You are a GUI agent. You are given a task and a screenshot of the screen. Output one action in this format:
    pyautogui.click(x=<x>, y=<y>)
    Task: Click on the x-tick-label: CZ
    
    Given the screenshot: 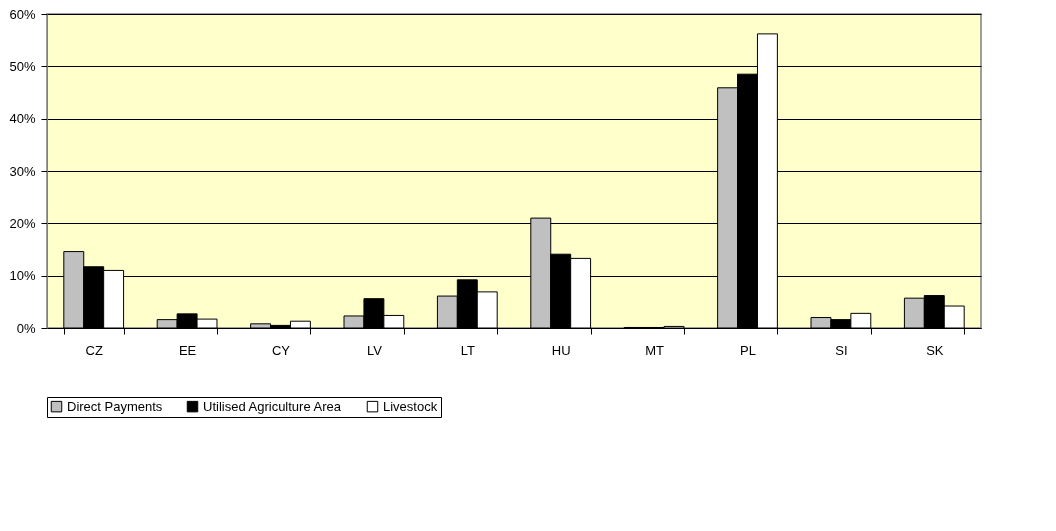 What is the action you would take?
    pyautogui.click(x=94, y=350)
    